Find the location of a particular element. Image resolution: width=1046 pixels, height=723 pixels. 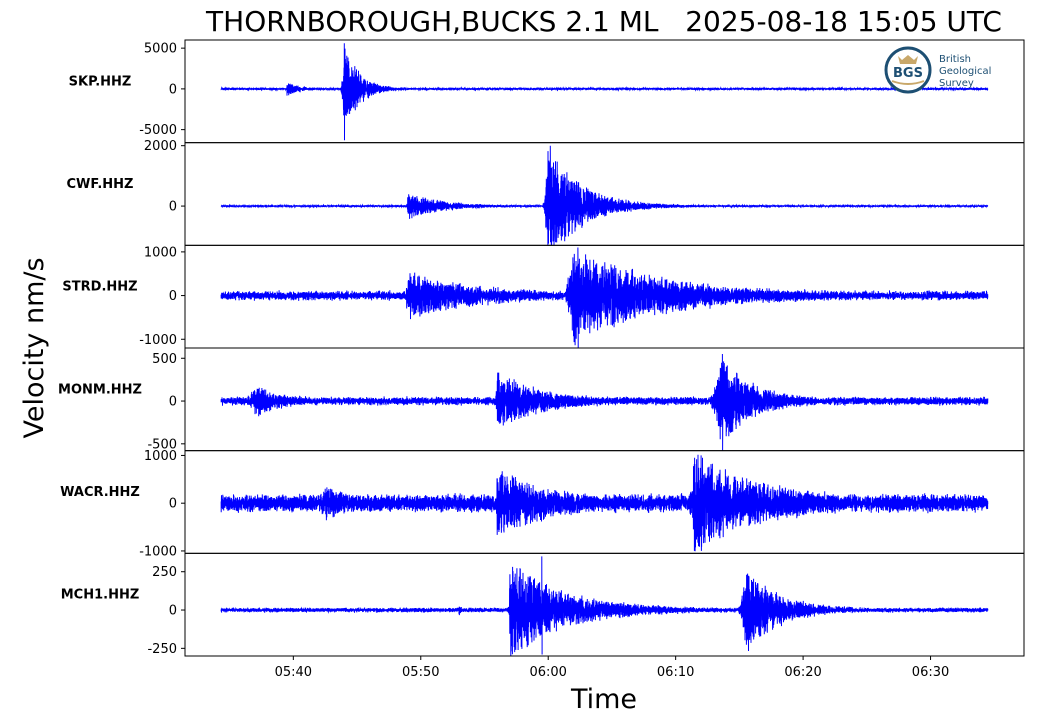

x-tick-label: 05:40 is located at coordinates (293, 672).